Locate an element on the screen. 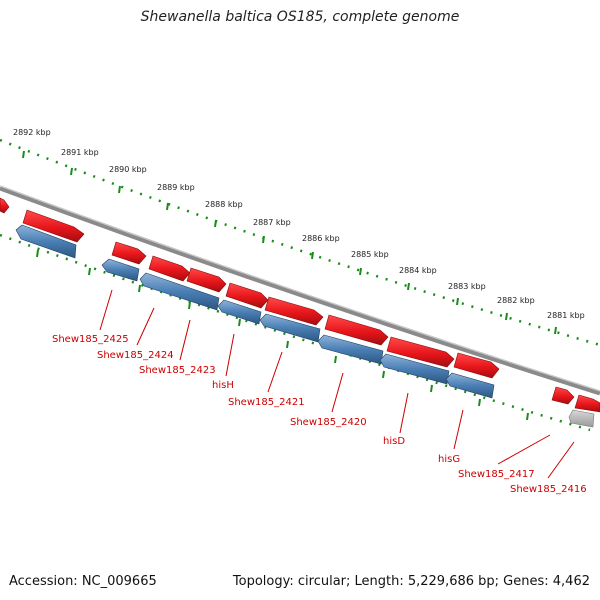 Image resolution: width=600 pixels, height=600 pixels. scale-label-2882: 2882 kbp is located at coordinates (516, 300).